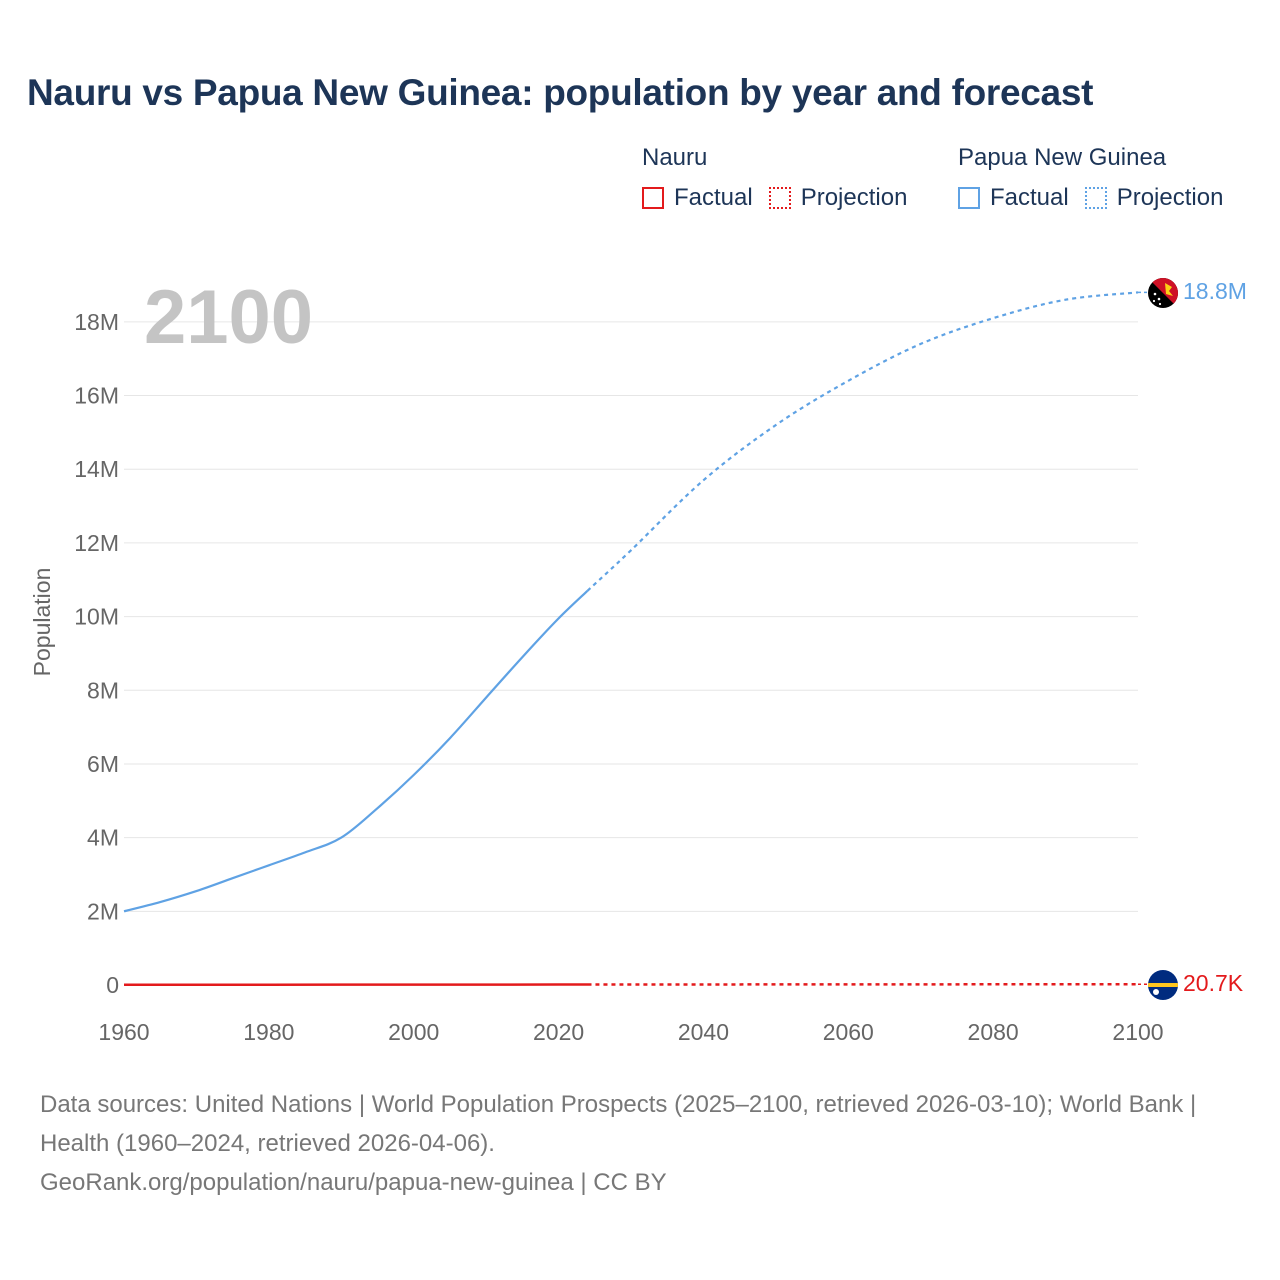  I want to click on y-tick-label: 4M, so click(103, 838).